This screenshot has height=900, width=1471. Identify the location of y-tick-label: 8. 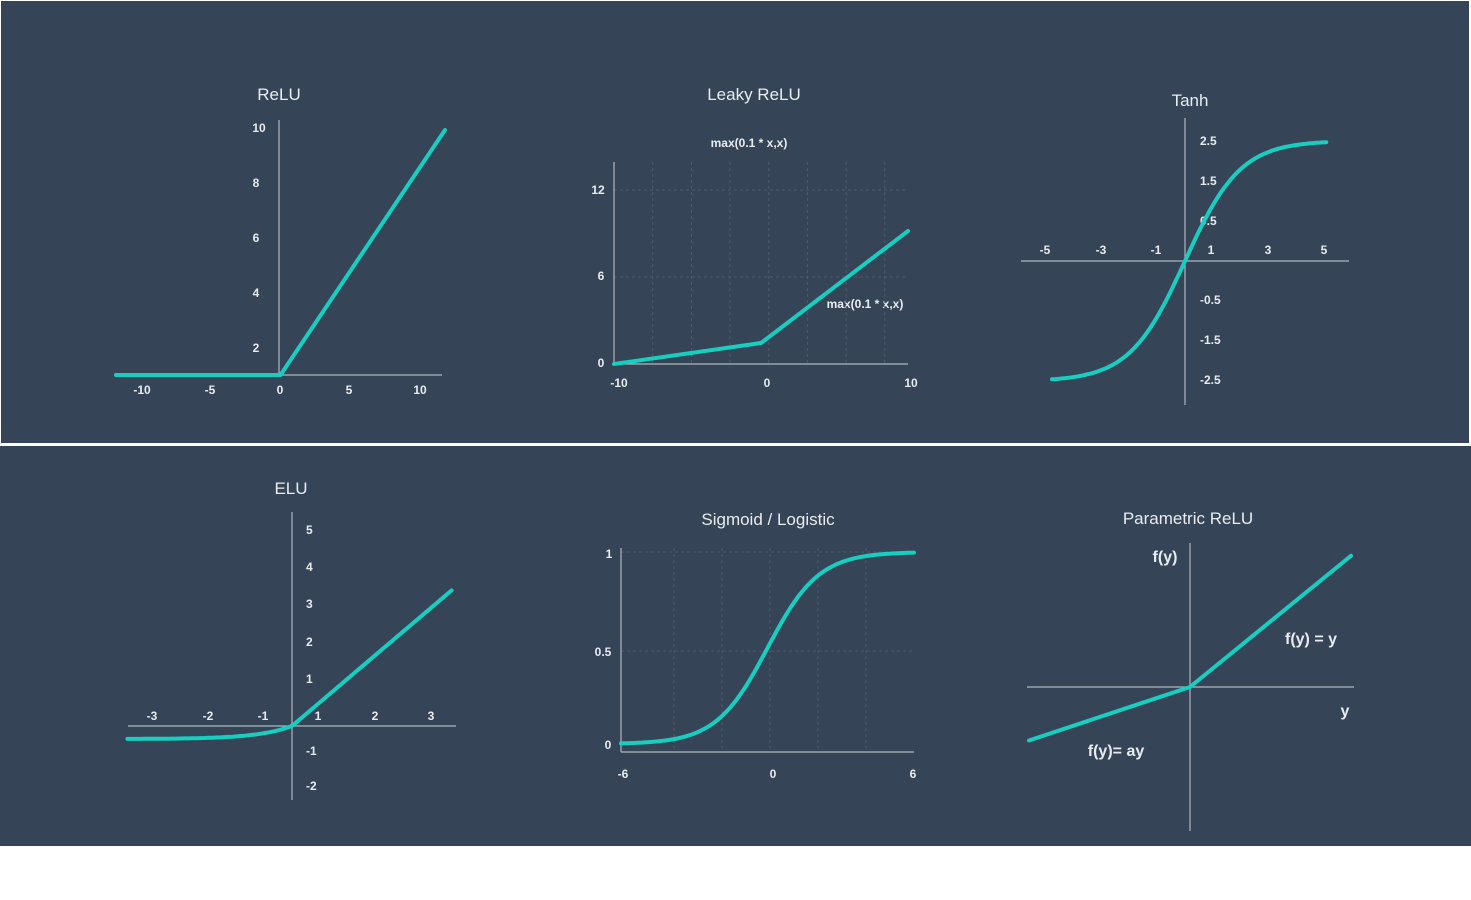
(256, 183).